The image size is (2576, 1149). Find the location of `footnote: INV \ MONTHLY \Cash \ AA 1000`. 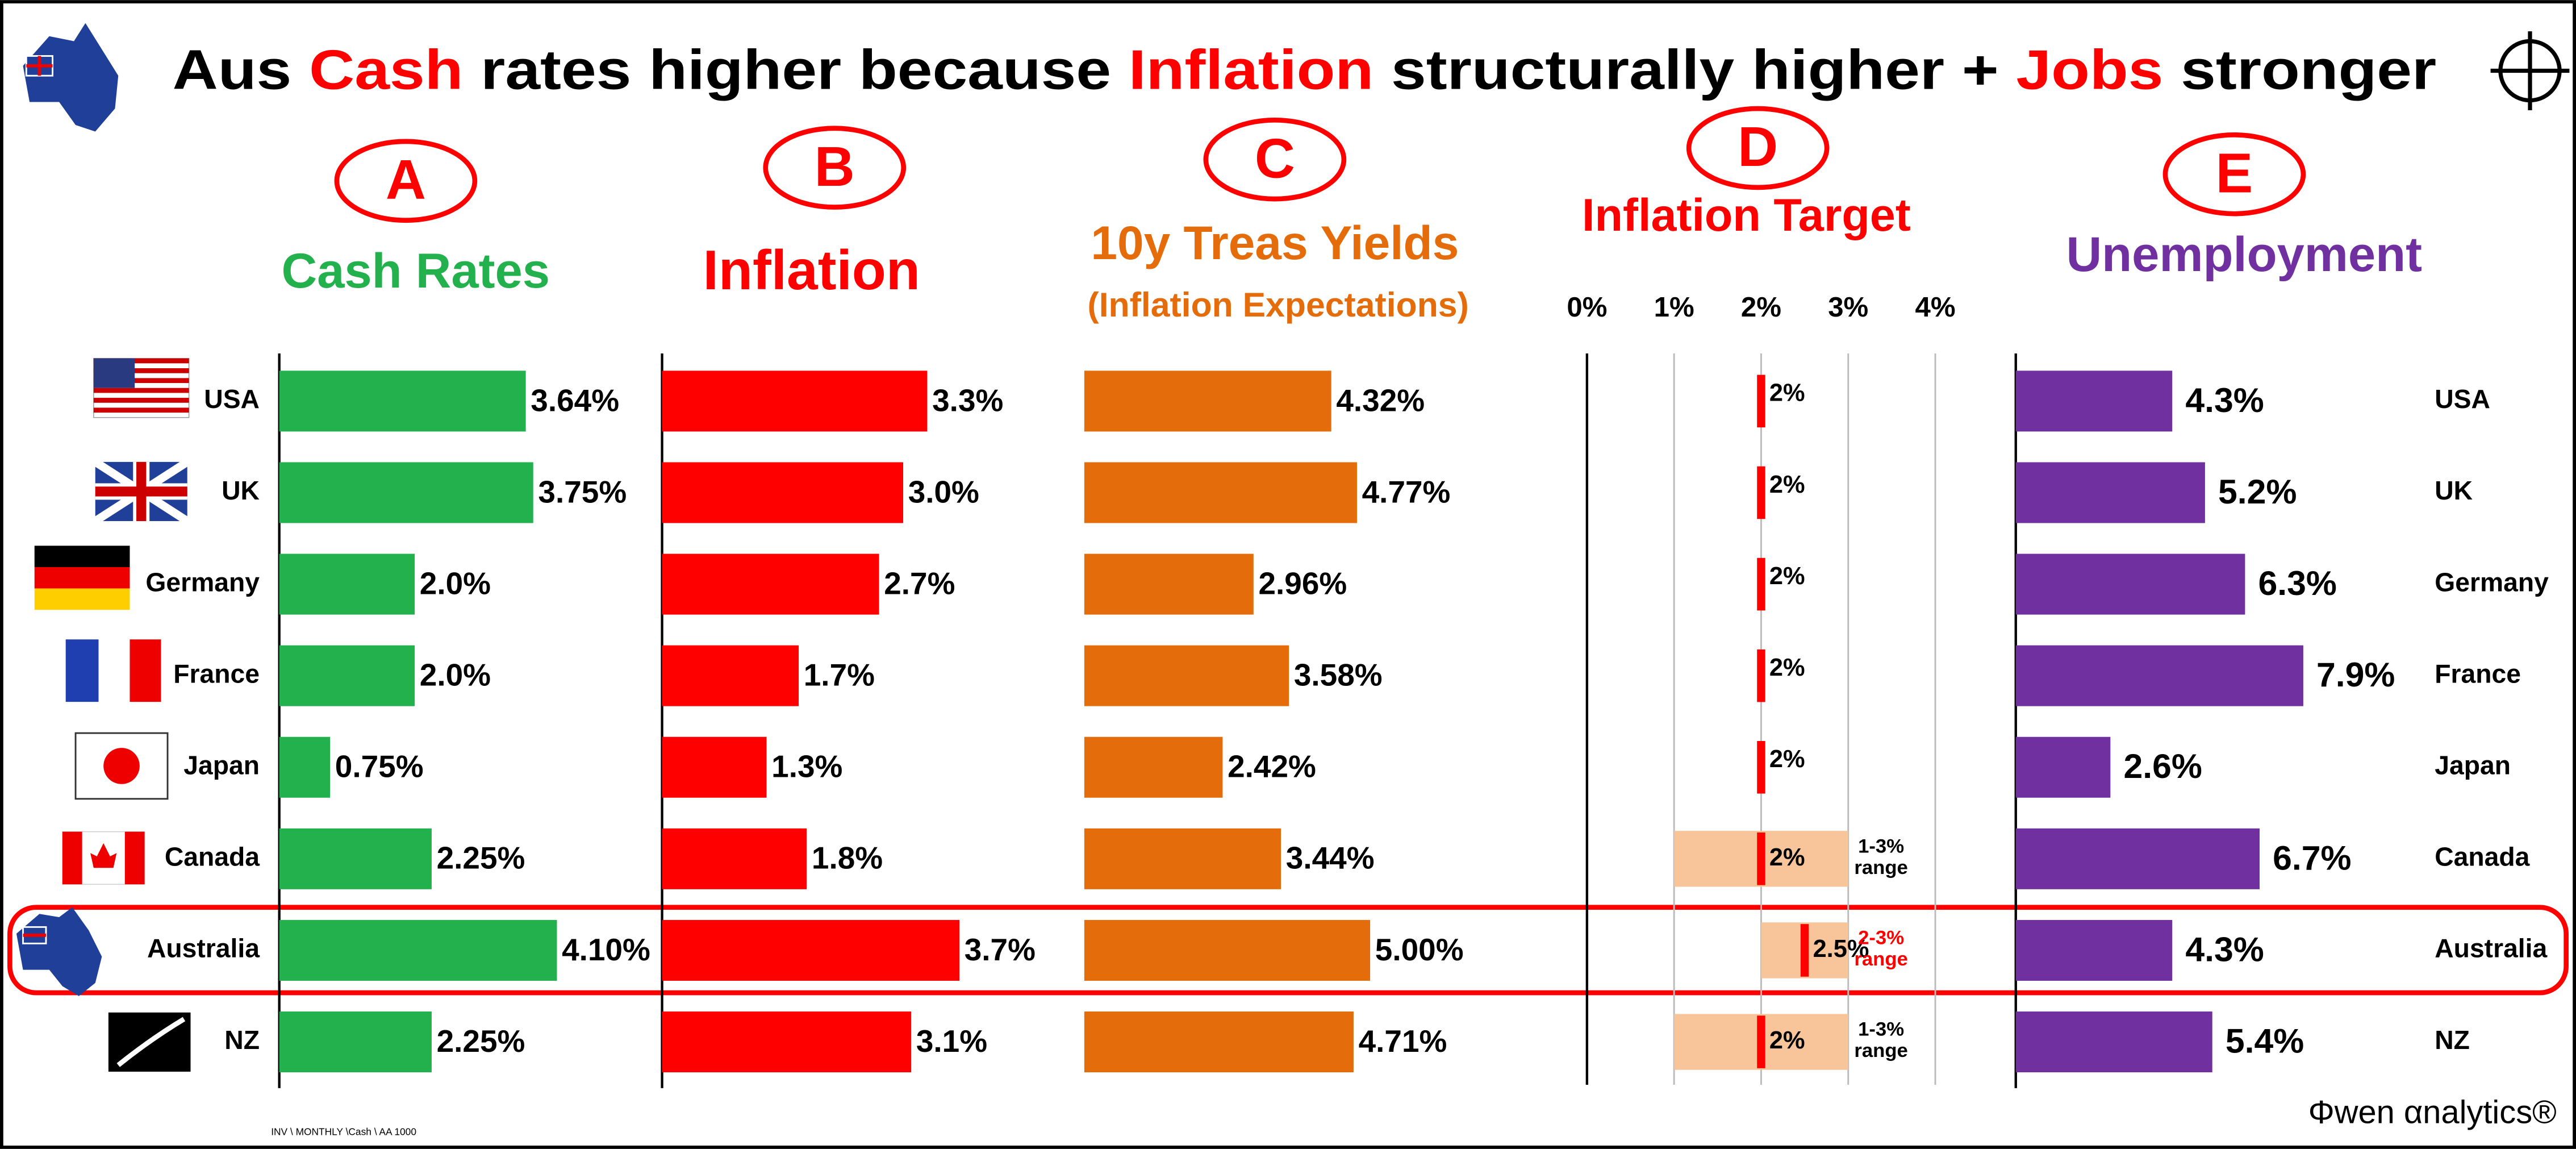

footnote: INV \ MONTHLY \Cash \ AA 1000 is located at coordinates (344, 1131).